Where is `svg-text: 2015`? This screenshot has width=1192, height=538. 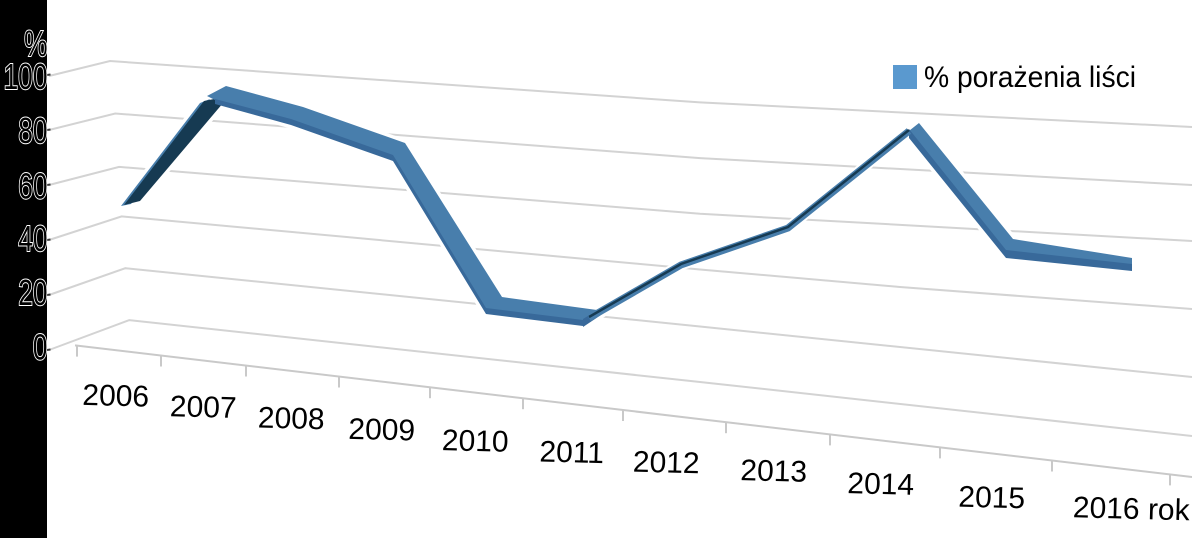 svg-text: 2015 is located at coordinates (992, 498).